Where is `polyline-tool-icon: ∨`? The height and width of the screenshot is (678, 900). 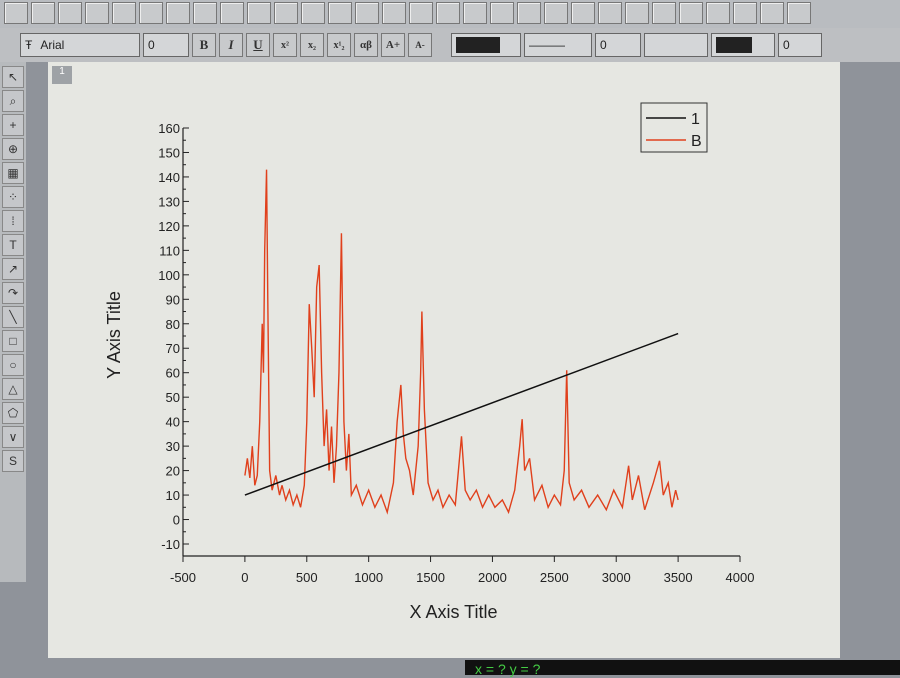 polyline-tool-icon: ∨ is located at coordinates (13, 437).